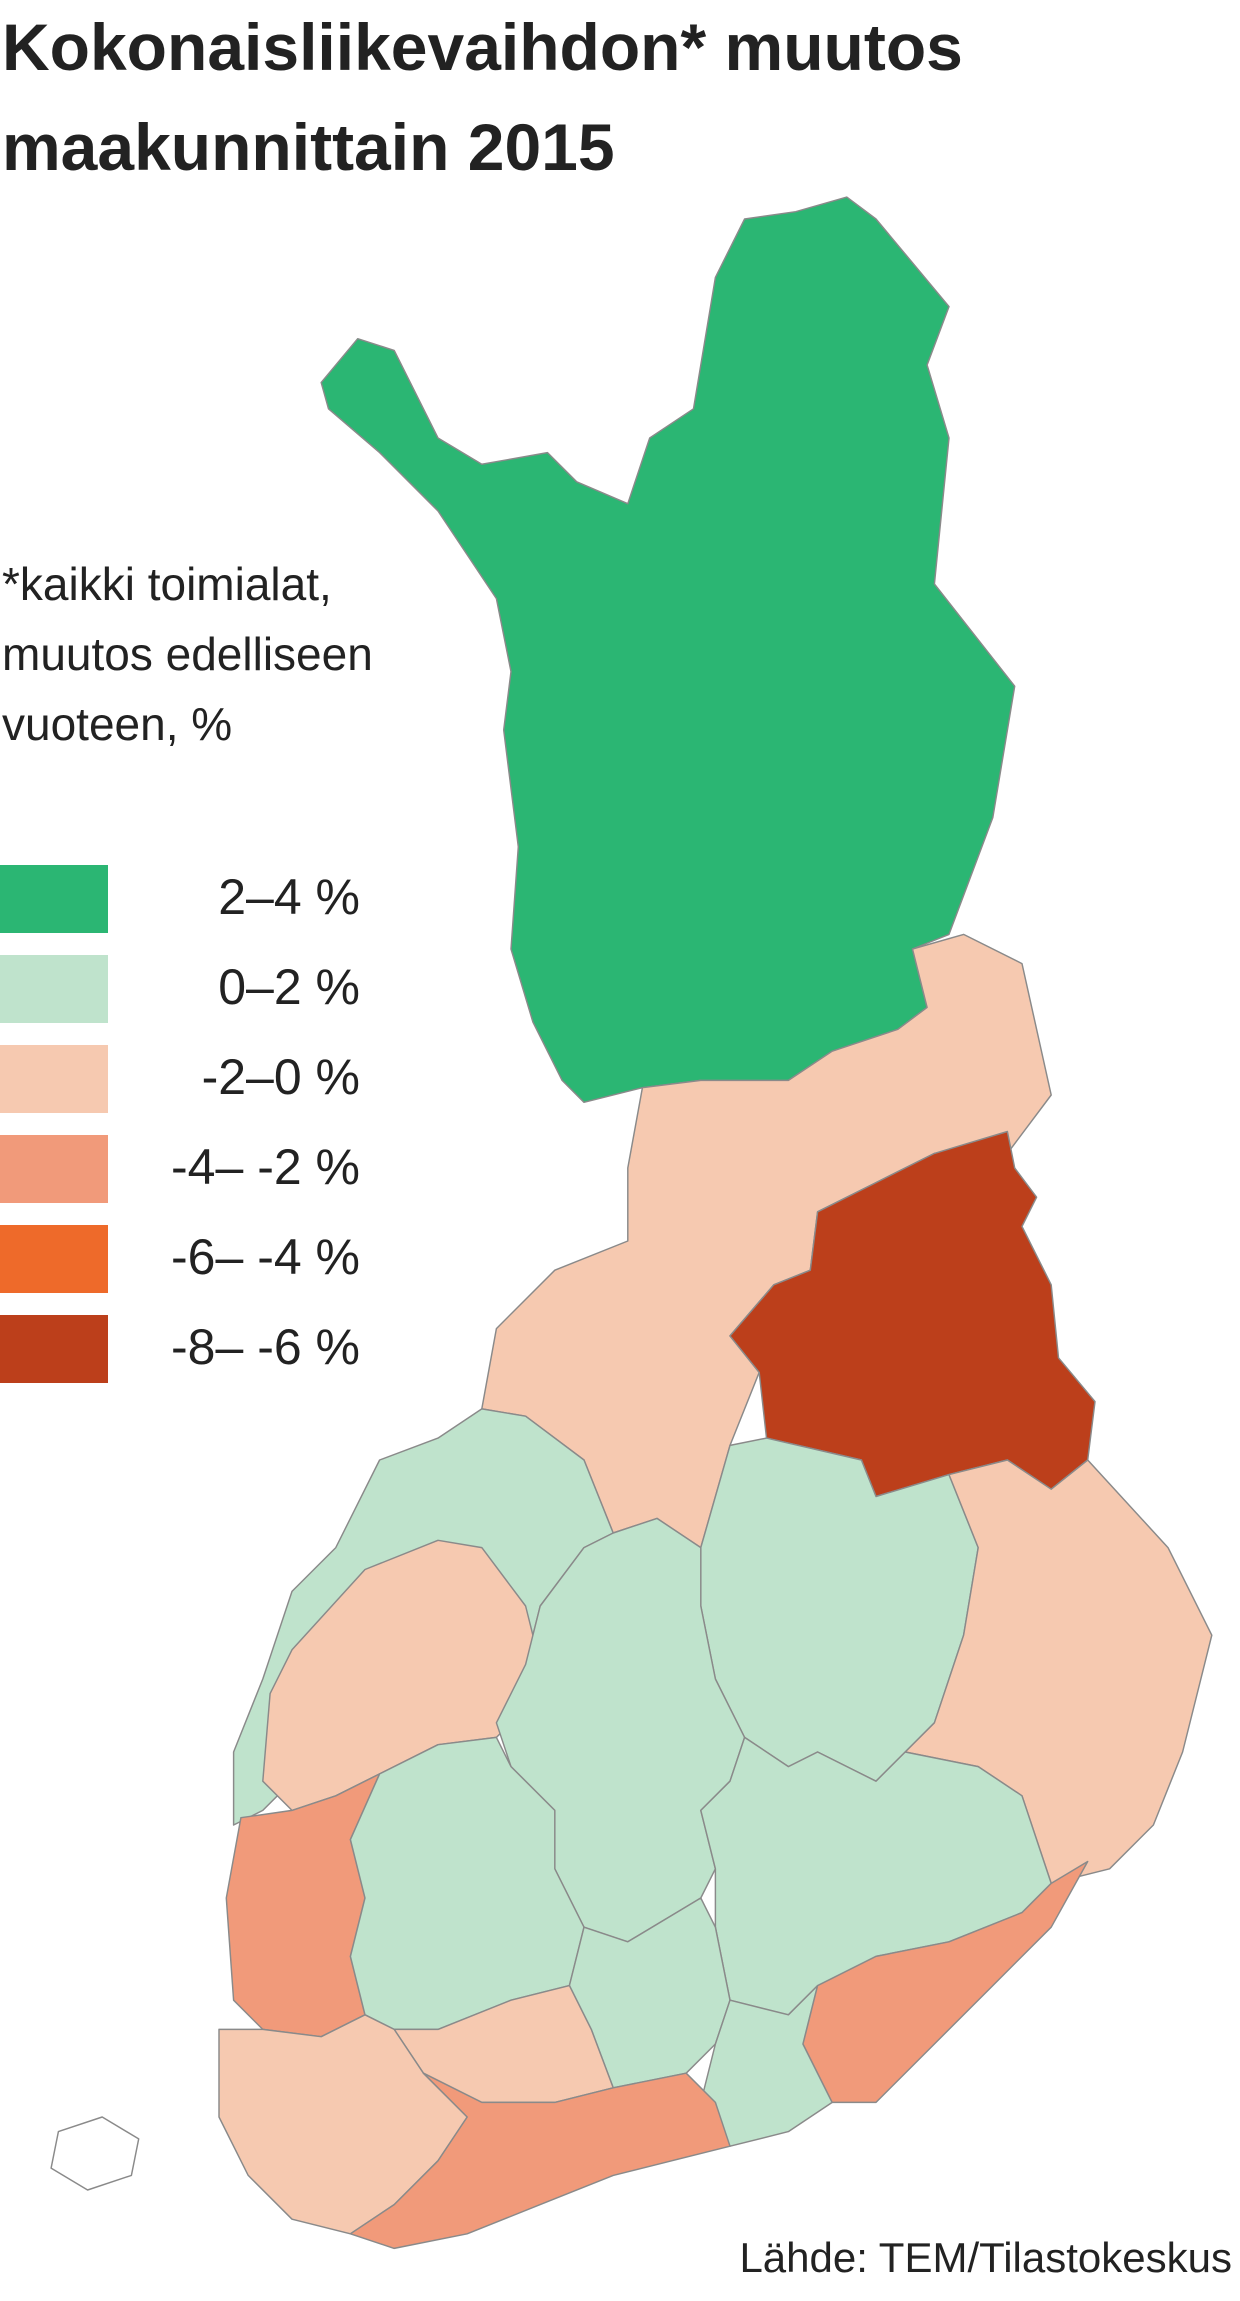 The image size is (1240, 2301). Describe the element at coordinates (265, 1347) in the screenshot. I see `legend-label: -8– -6 %` at that location.